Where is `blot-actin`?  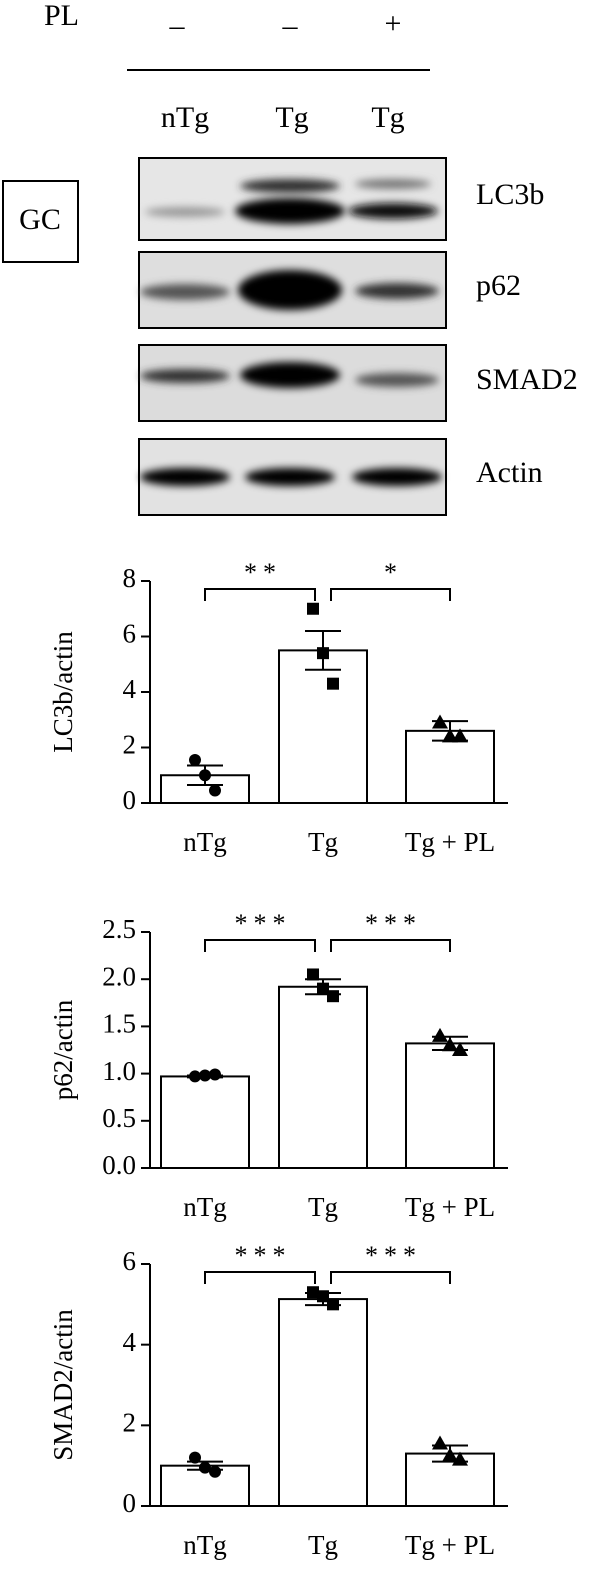
blot-actin is located at coordinates (292, 477).